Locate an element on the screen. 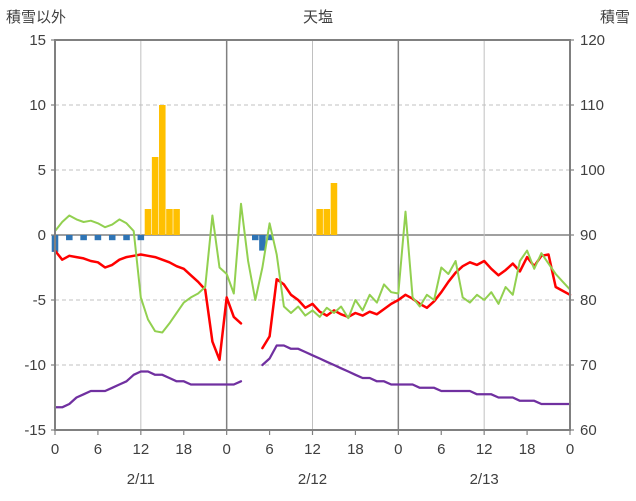  purple-line is located at coordinates (312, 376).